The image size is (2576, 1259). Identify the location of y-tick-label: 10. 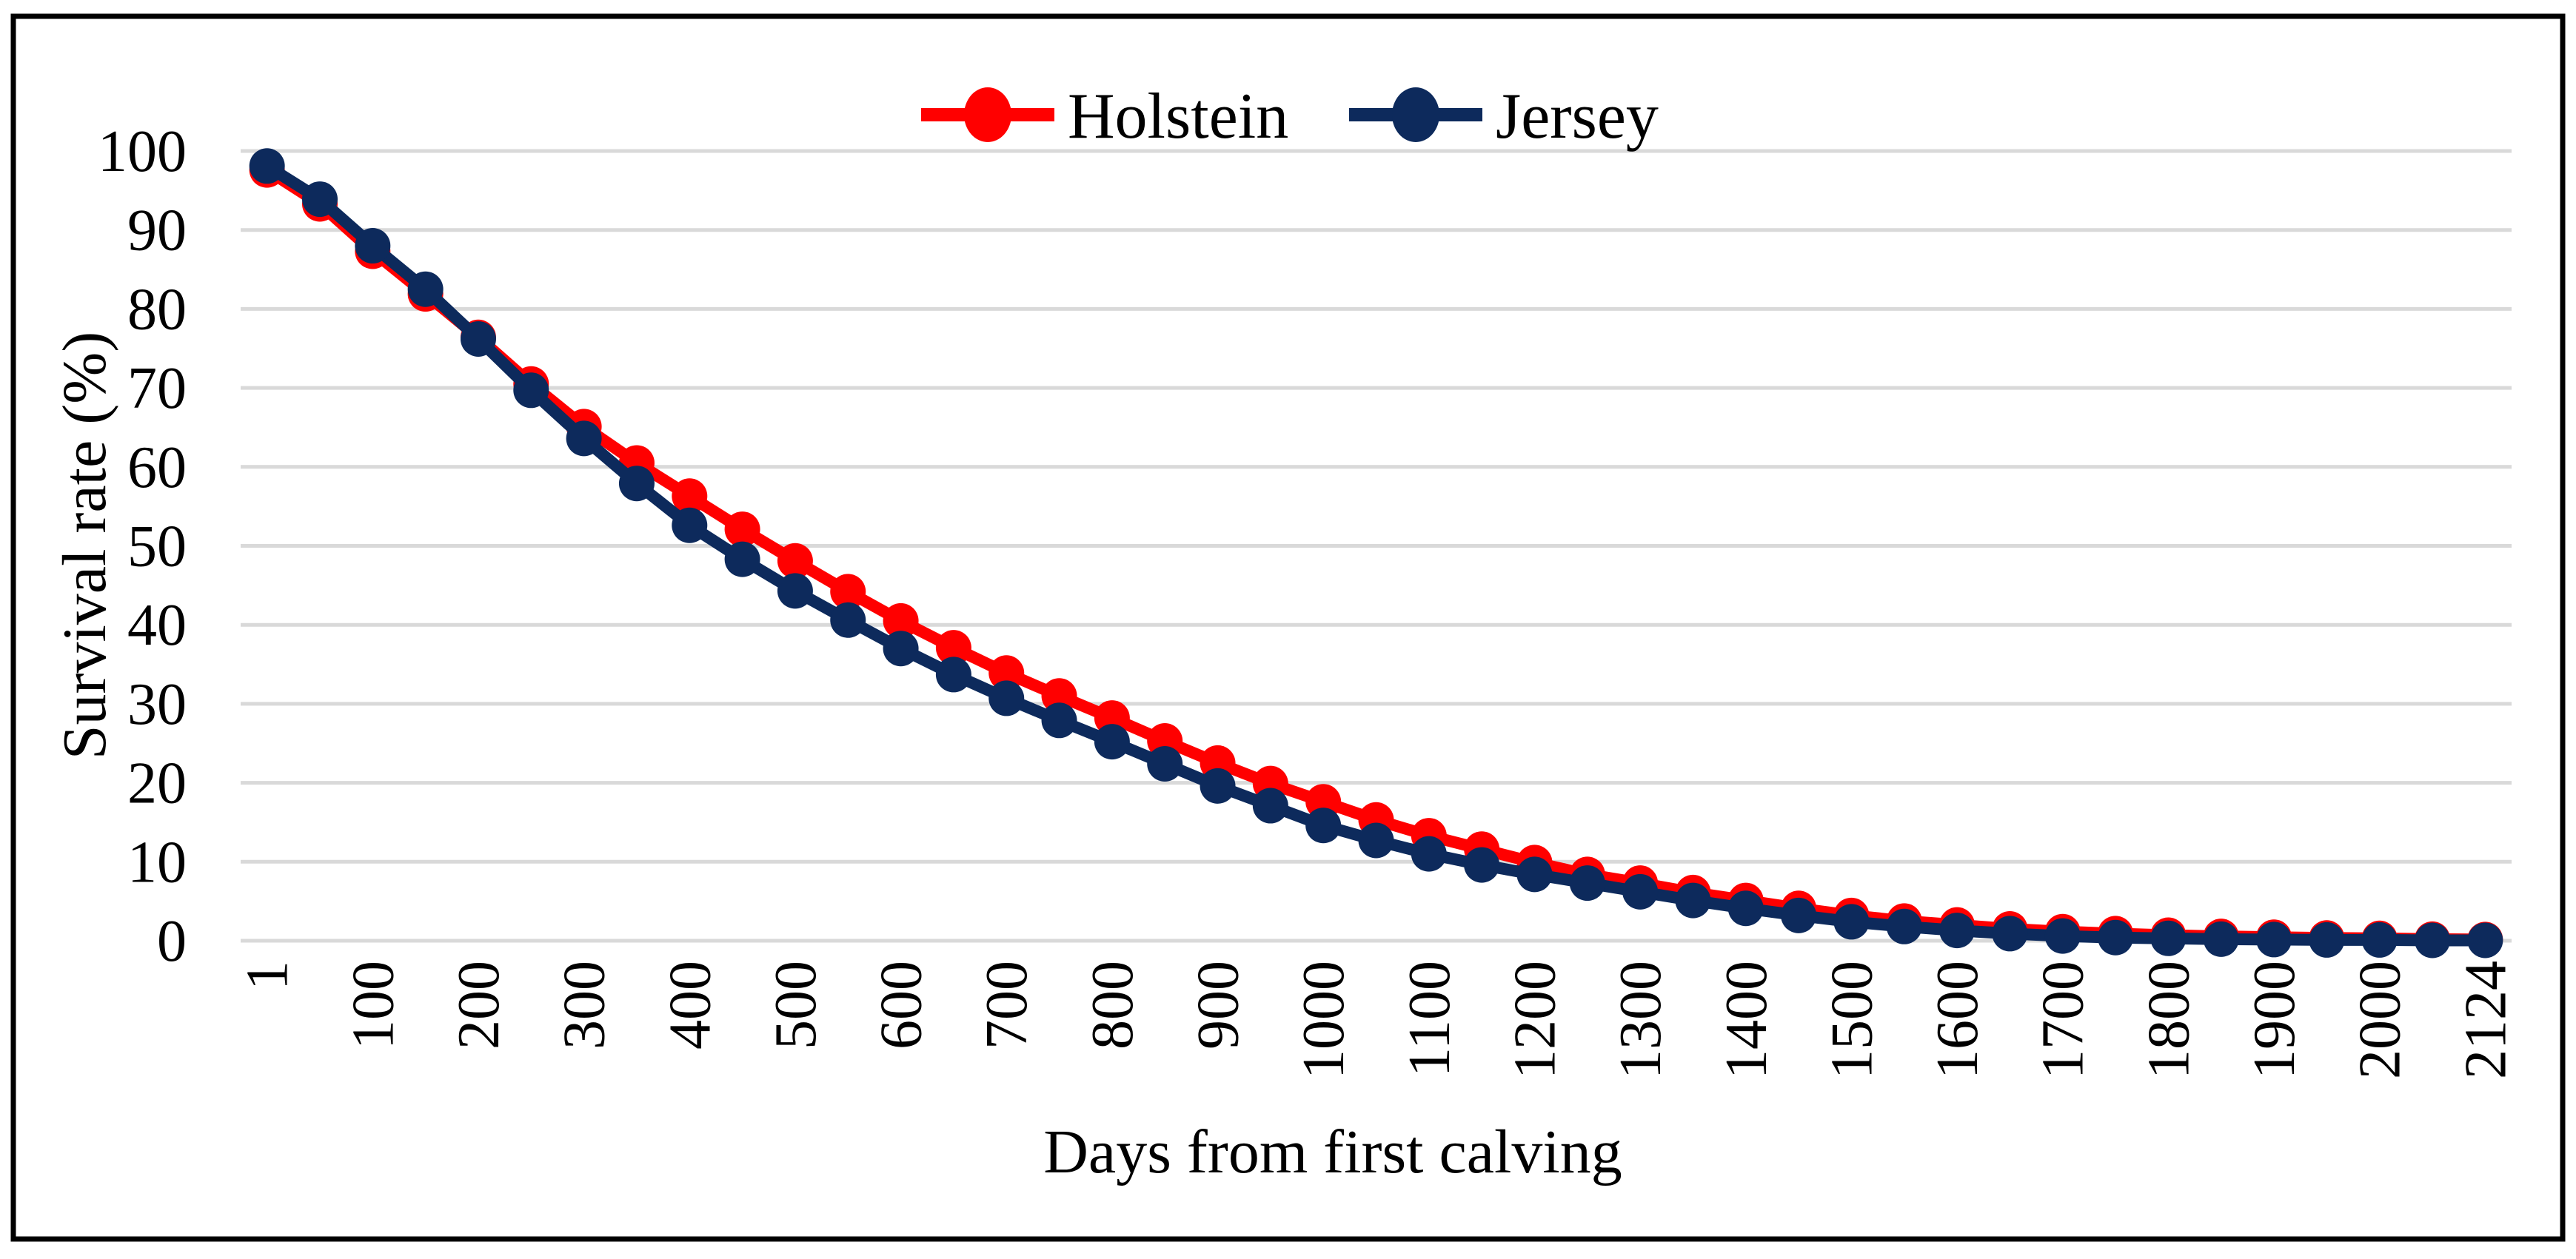
(157, 862).